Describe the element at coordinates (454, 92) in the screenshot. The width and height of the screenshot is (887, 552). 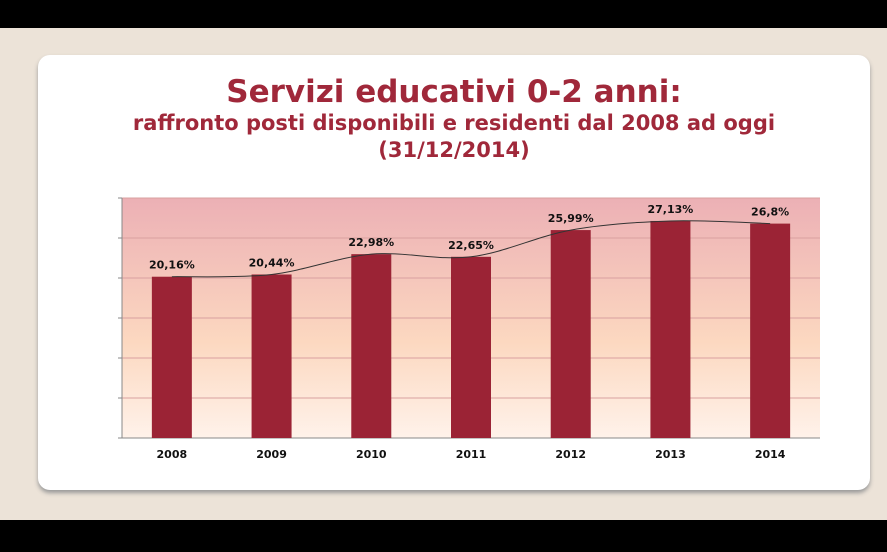
I see `title: Servizi educativi 0-2 anni:` at that location.